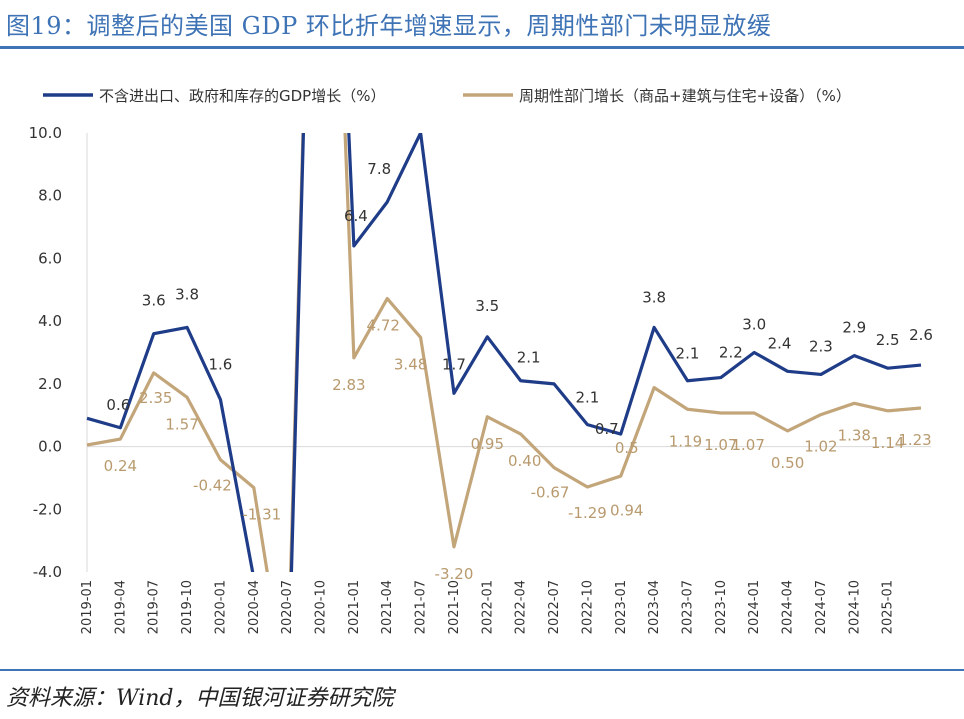  Describe the element at coordinates (389, 26) in the screenshot. I see `page-title: 图19：调整后的美国 GDP 环比折年增速显示，周期性部门未明显放缓` at that location.